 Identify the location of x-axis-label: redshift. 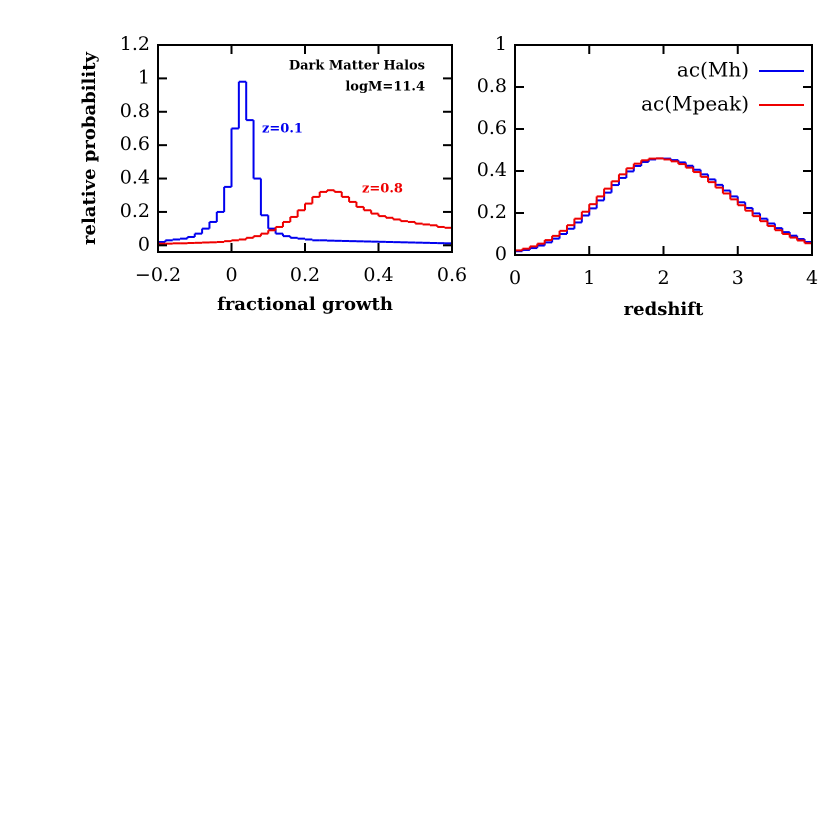
(664, 309).